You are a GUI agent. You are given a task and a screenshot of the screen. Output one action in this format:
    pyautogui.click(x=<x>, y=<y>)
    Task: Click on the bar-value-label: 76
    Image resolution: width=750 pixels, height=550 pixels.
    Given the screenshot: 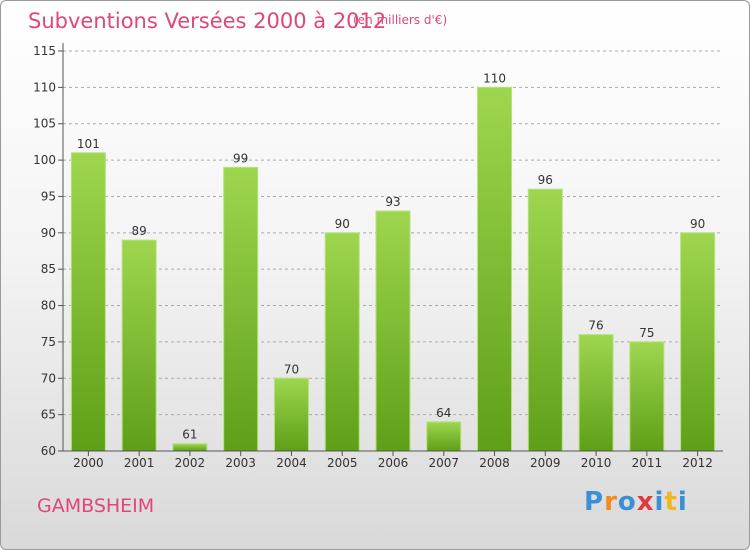 What is the action you would take?
    pyautogui.click(x=595, y=326)
    